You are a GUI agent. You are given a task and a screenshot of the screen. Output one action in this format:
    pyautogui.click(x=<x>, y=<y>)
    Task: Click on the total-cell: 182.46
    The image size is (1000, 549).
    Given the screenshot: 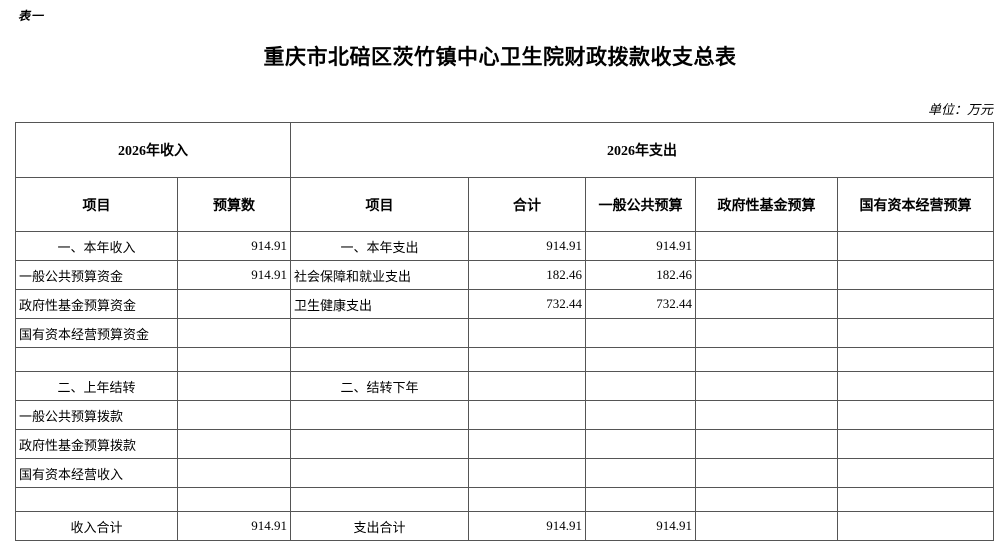 What is the action you would take?
    pyautogui.click(x=527, y=275)
    